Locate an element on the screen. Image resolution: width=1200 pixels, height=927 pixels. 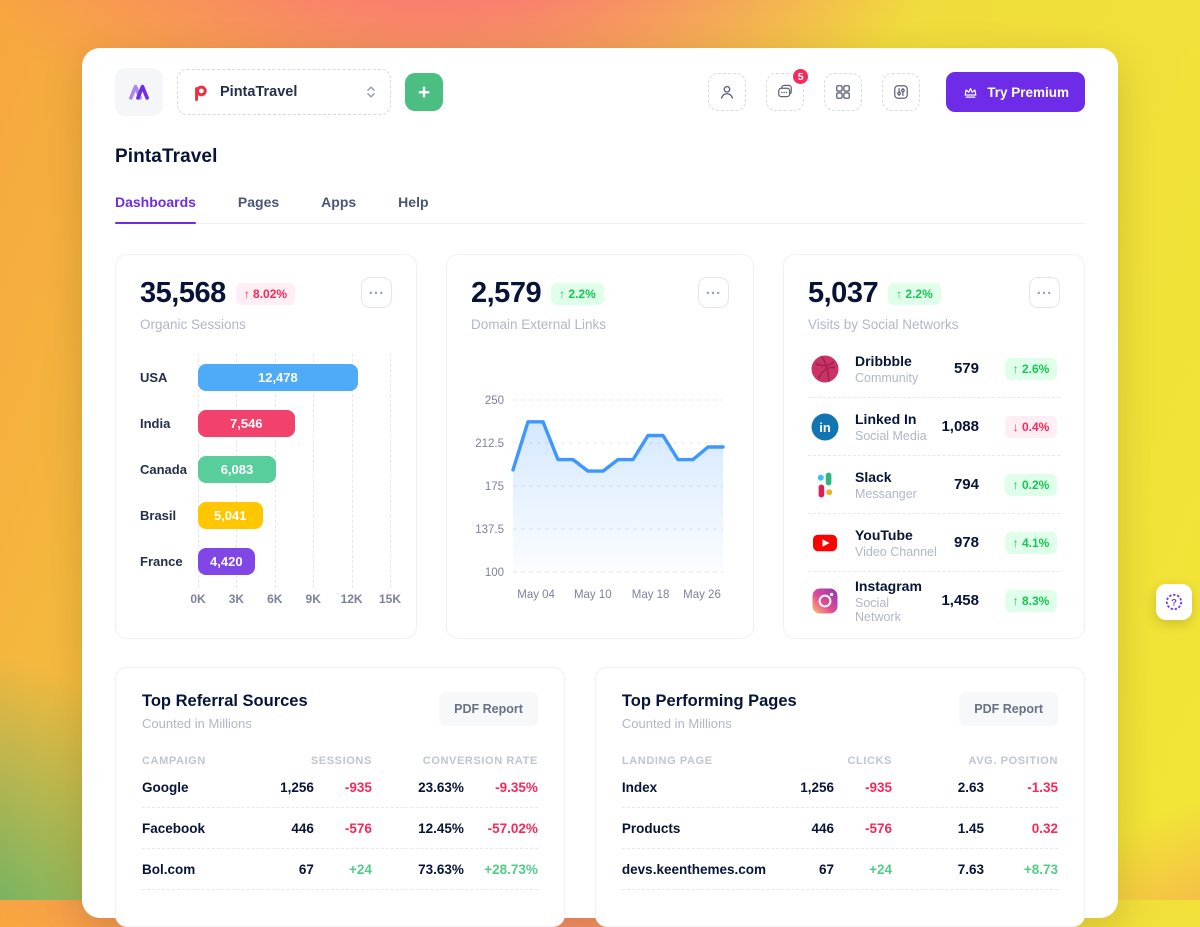
tab-dashboards: Dashboards is located at coordinates (155, 209).